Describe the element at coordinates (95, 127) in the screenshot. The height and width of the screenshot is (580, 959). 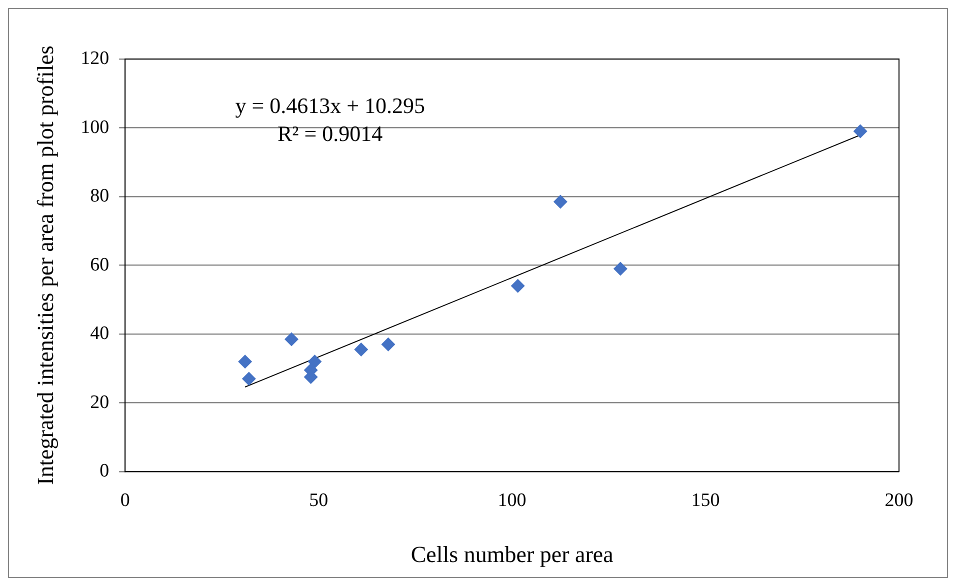
I see `y-tick-label: 100` at that location.